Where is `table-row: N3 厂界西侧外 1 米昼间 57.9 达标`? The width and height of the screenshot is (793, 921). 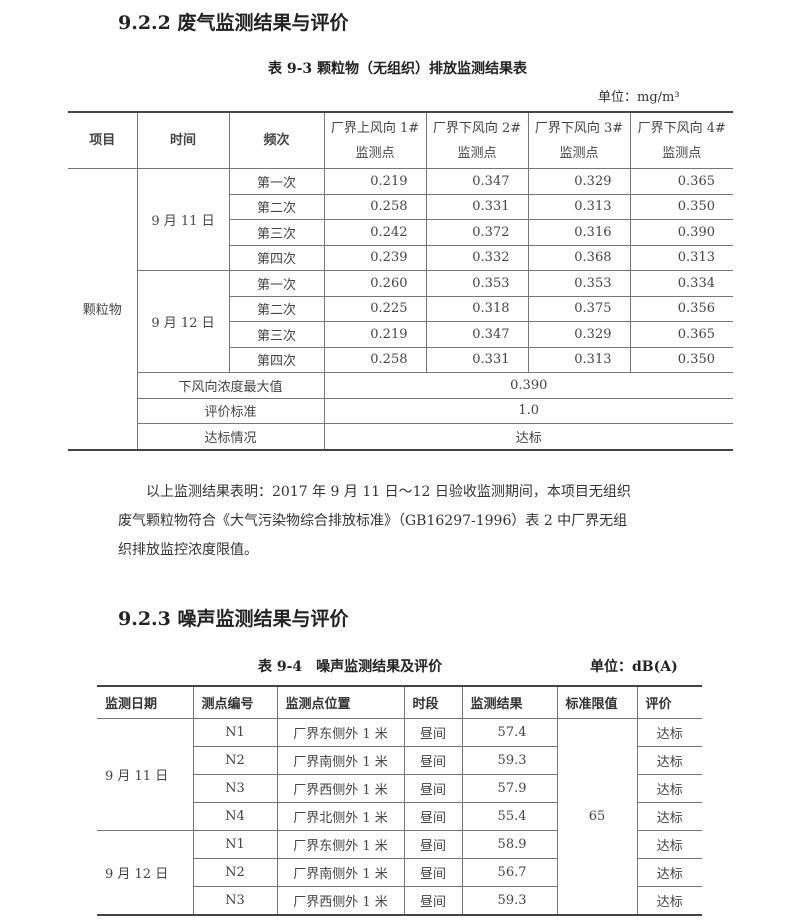 table-row: N3 厂界西侧外 1 米昼间 57.9 达标 is located at coordinates (399, 788).